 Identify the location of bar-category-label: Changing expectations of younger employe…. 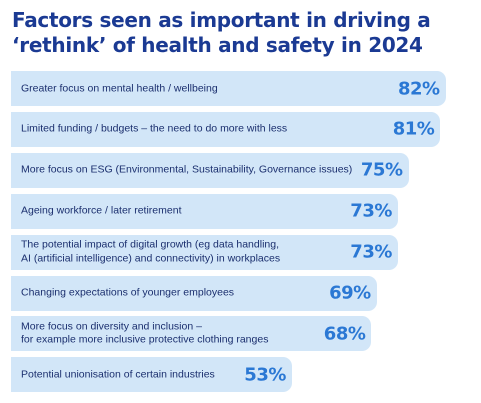
(127, 293).